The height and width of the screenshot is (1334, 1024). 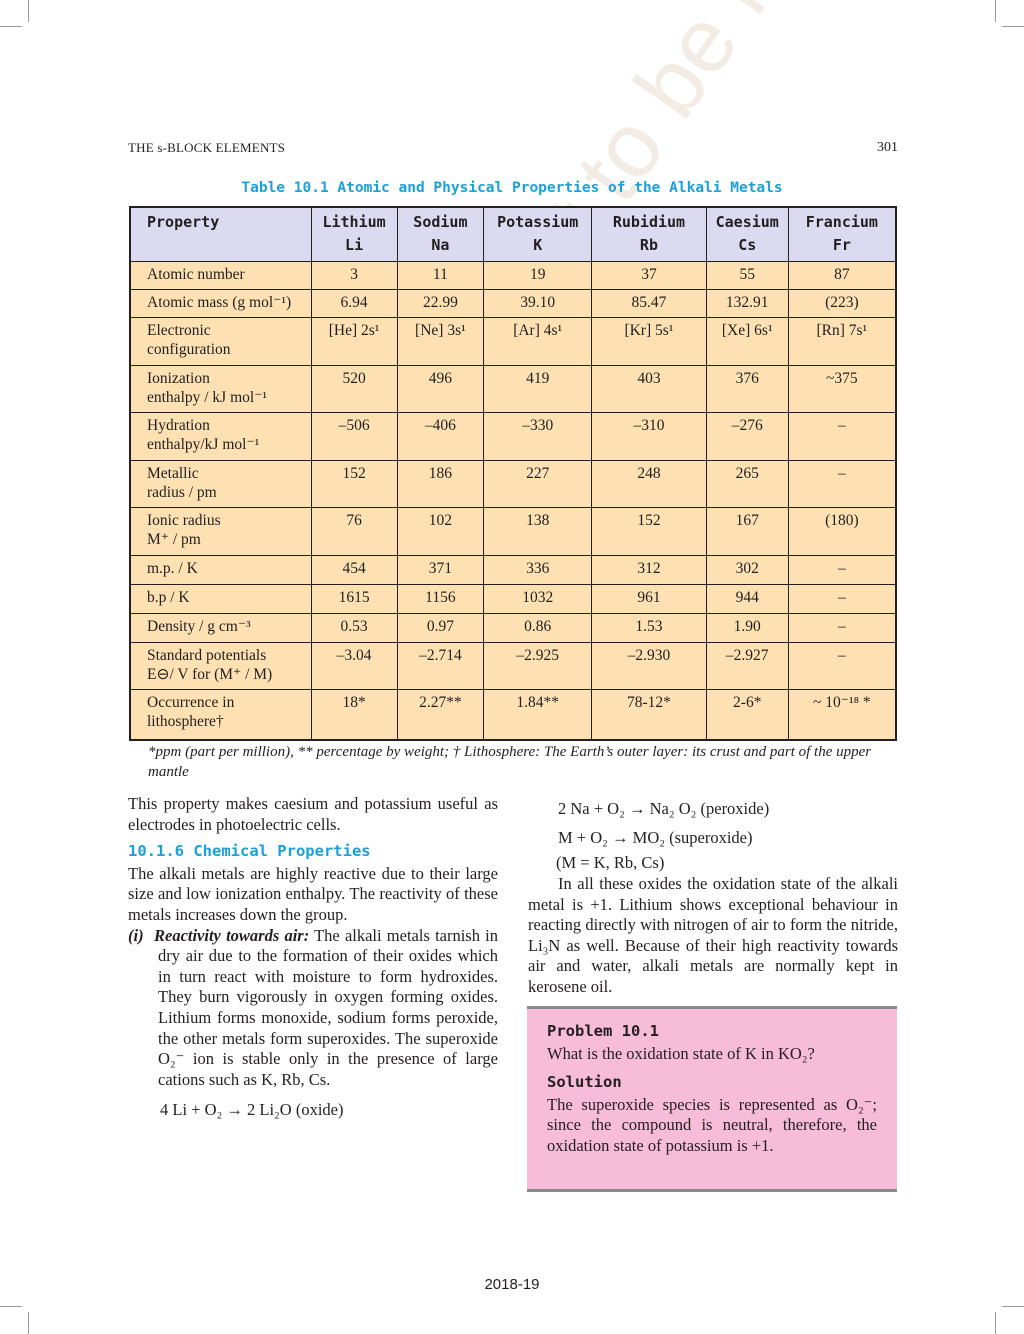 I want to click on row-label-line: E⊖/ V for (M⁺ / M), so click(x=210, y=674).